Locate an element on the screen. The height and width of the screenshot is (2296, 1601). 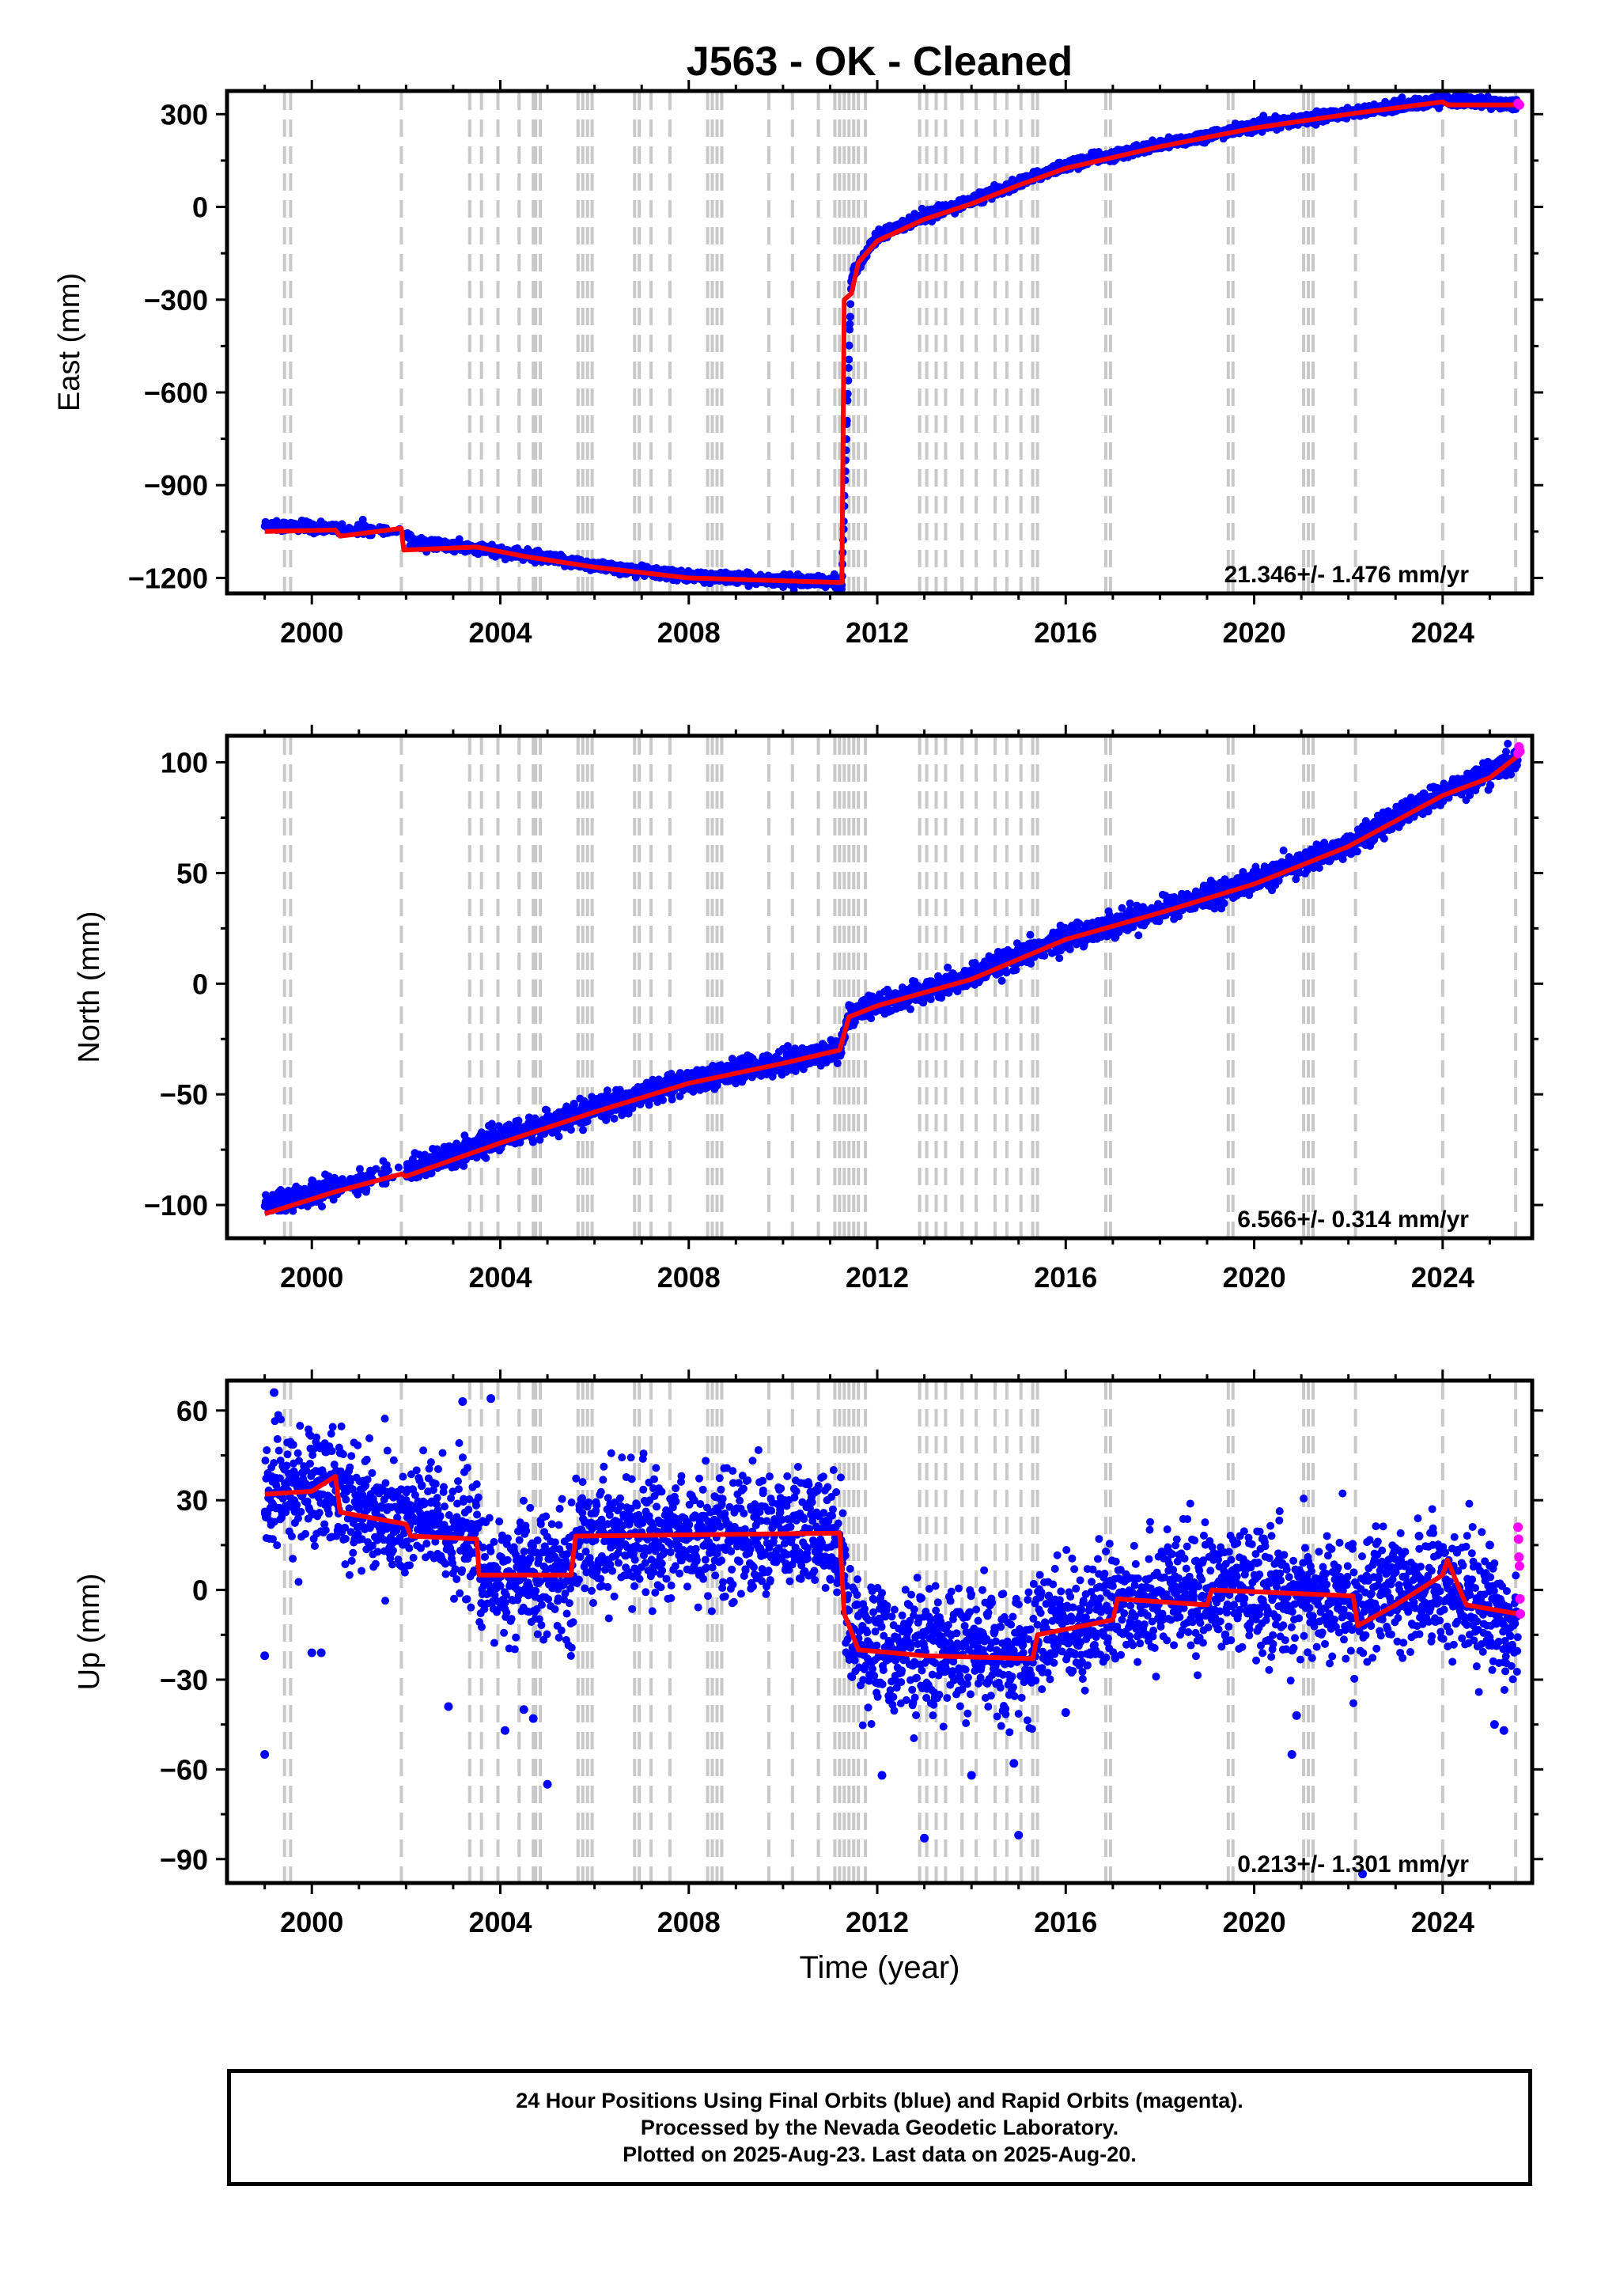
x-tick-label: 2012 is located at coordinates (878, 632).